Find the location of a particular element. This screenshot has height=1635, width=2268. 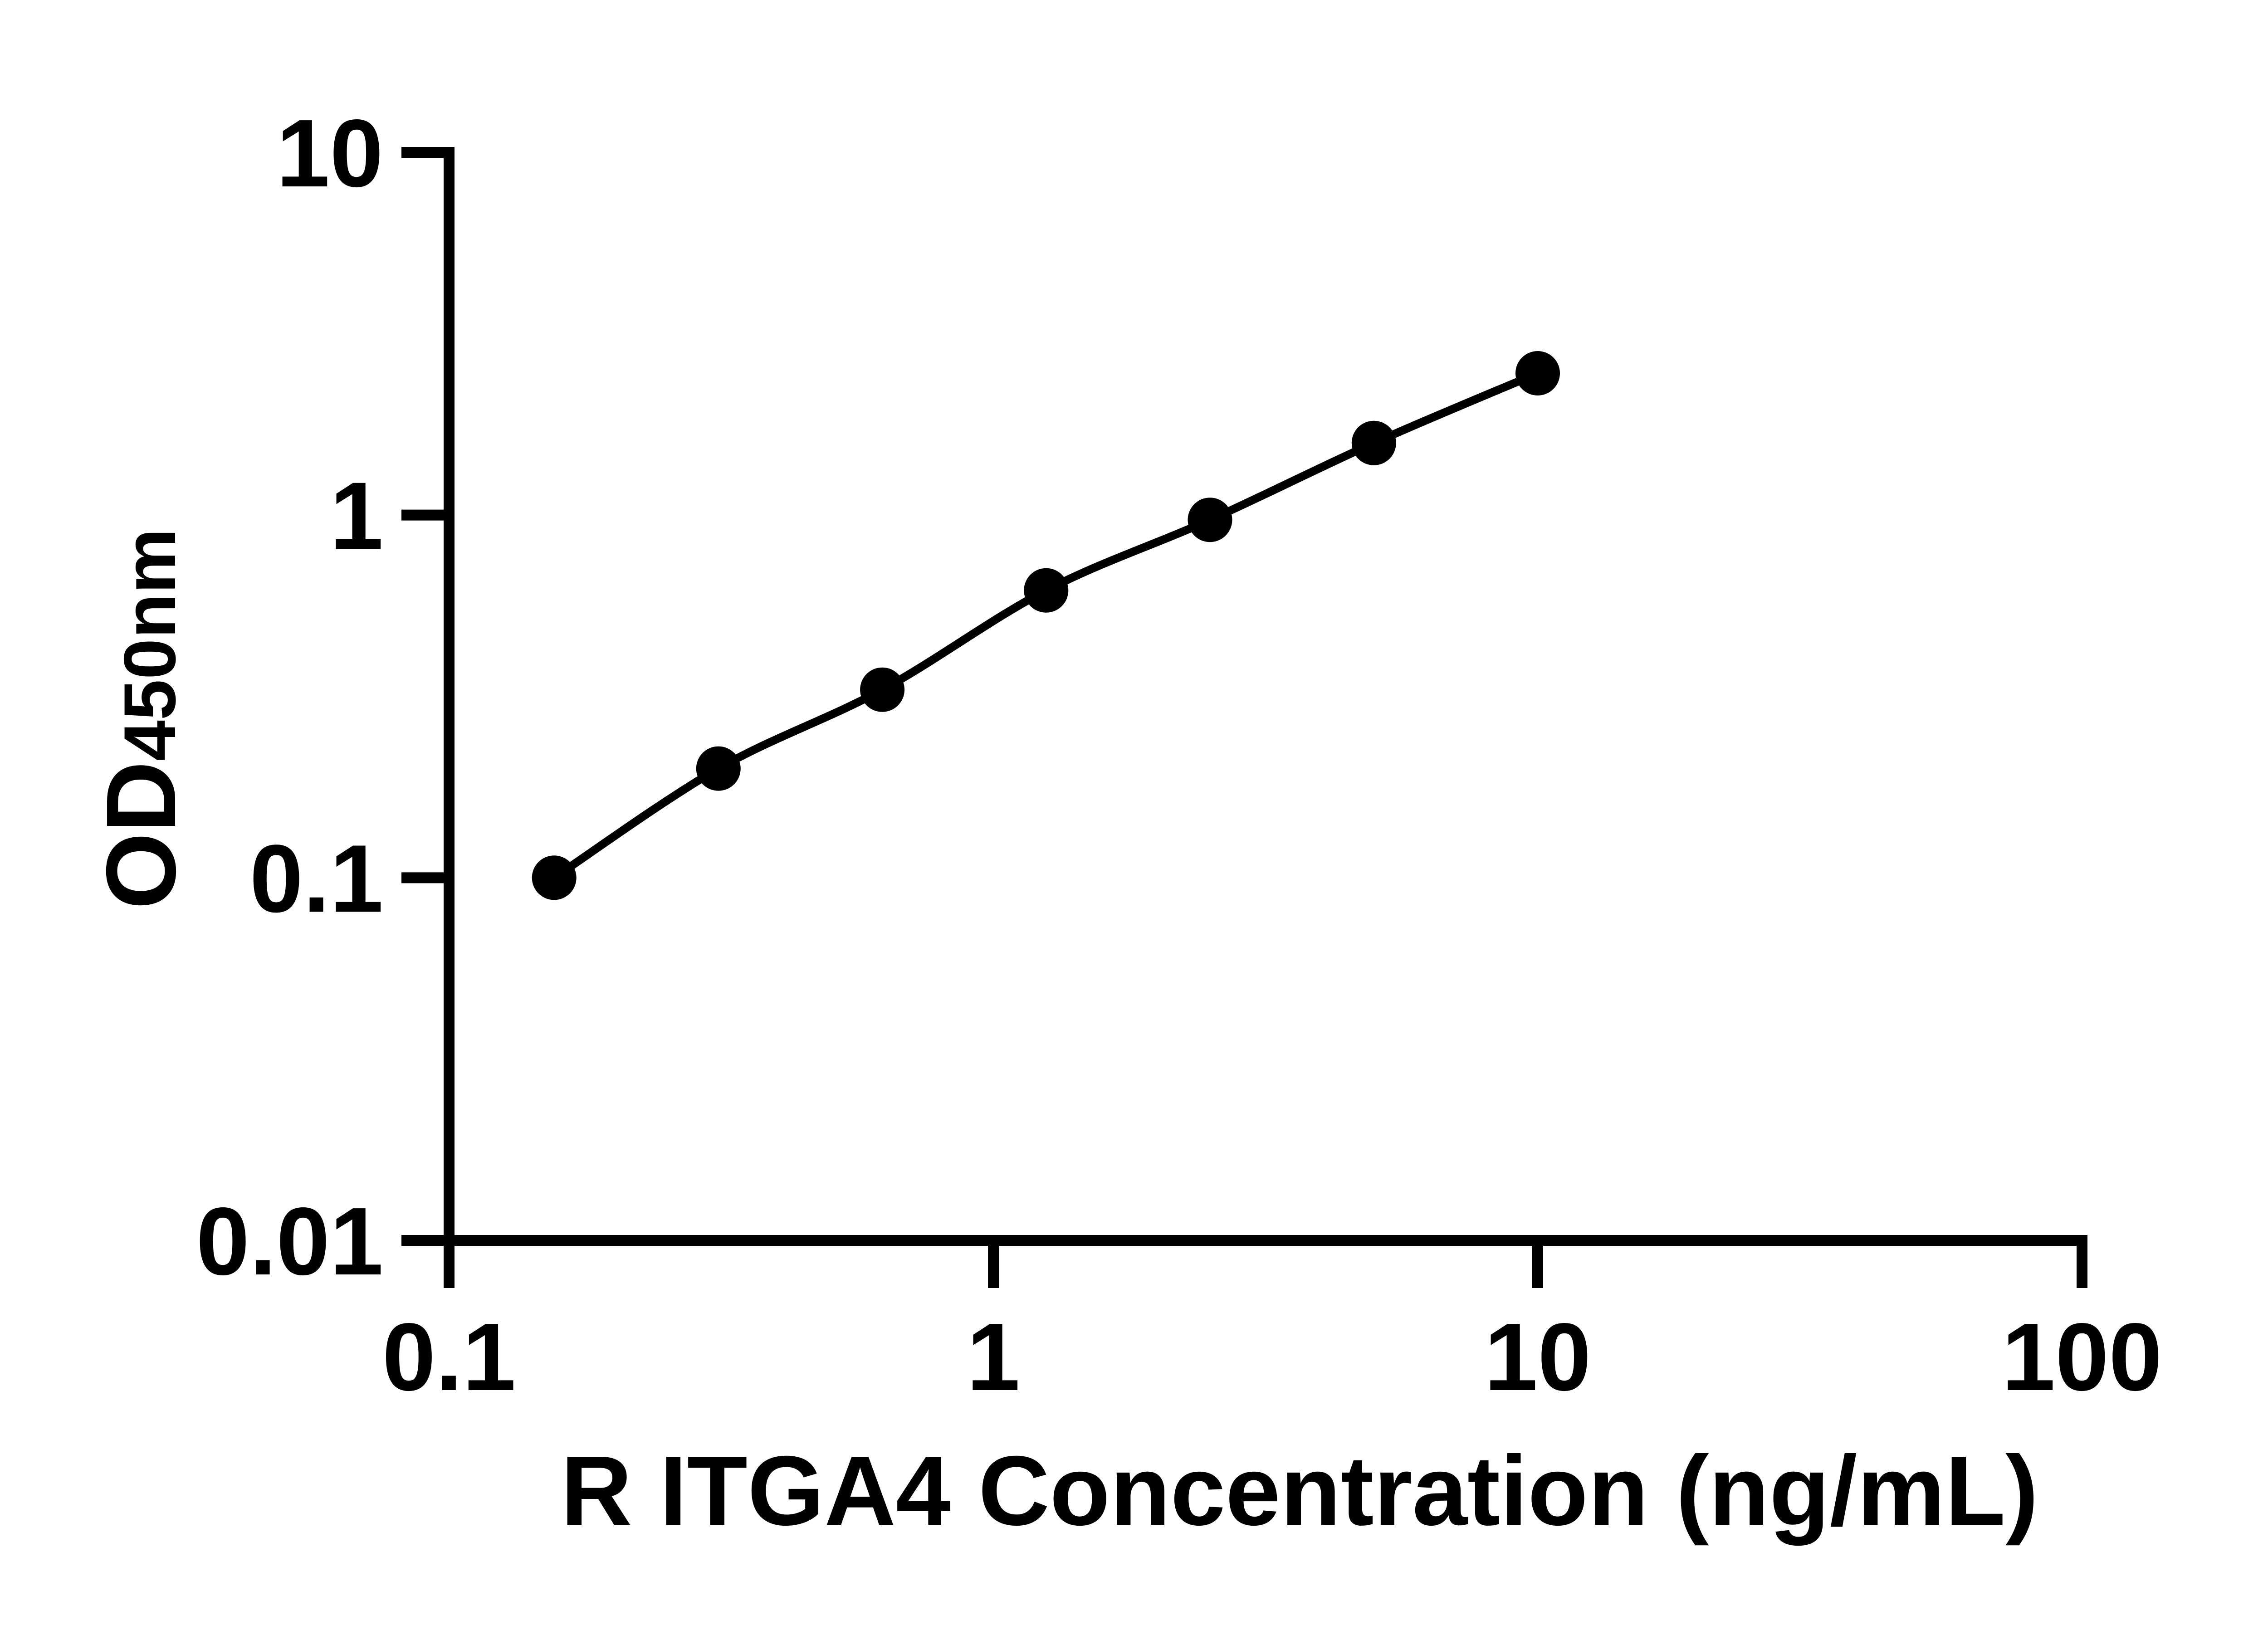

y-axis-title: OD450nm is located at coordinates (141, 718).